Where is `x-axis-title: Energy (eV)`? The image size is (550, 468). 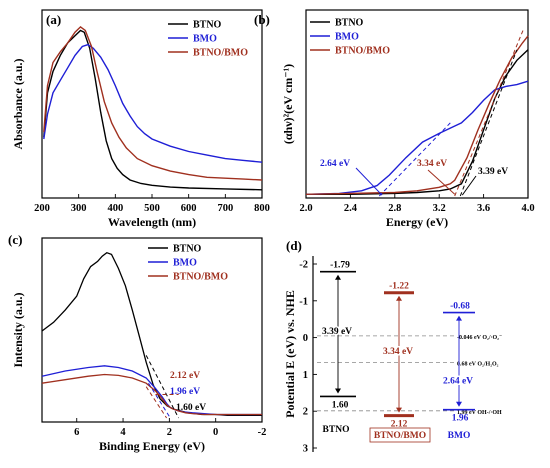 x-axis-title: Energy (eV) is located at coordinates (417, 222).